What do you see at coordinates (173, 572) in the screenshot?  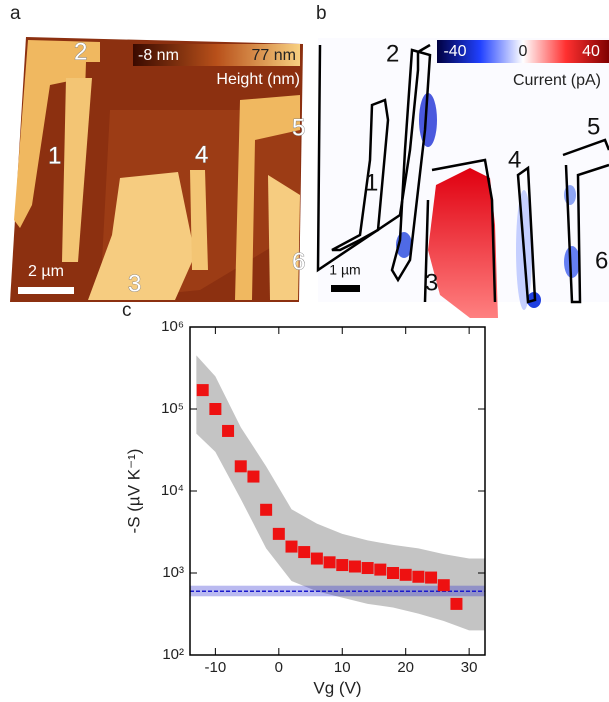 I see `y-tick-label: 10³` at bounding box center [173, 572].